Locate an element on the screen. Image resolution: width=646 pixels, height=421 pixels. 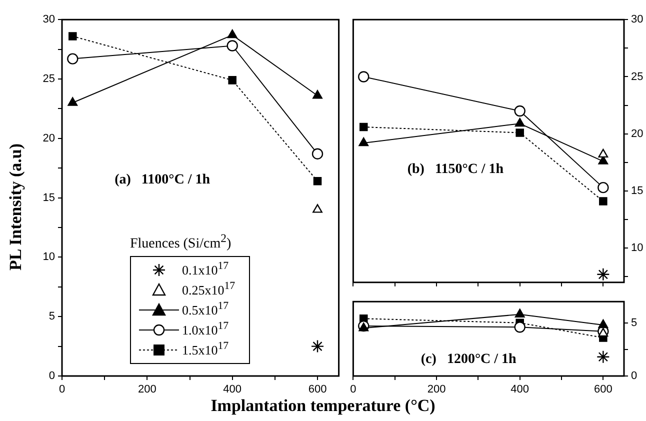
legend-title: Fluences (Si/cm$^{2}$) is located at coordinates (181, 242).